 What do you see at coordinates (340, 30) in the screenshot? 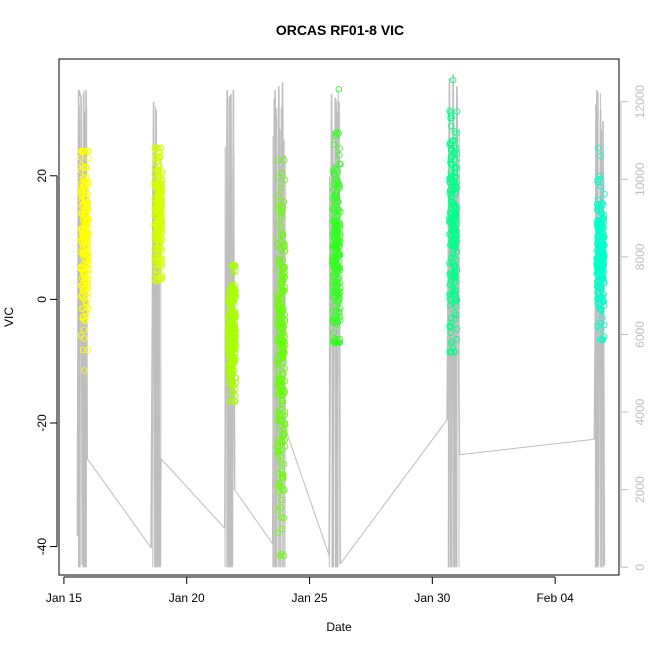
I see `chart-title: ORCAS RF01-8 VIC` at bounding box center [340, 30].